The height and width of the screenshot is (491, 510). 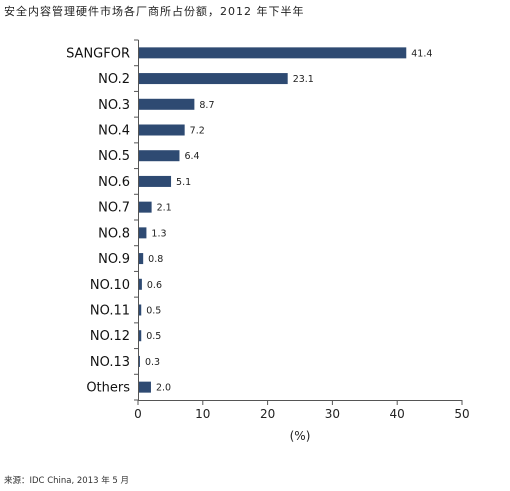 What do you see at coordinates (114, 79) in the screenshot?
I see `category-label: NO.2` at bounding box center [114, 79].